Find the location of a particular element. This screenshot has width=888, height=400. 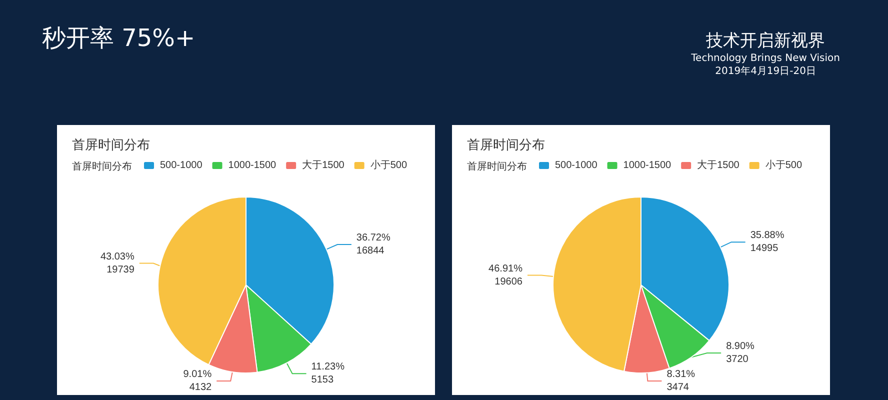

data-label: 46.91% 19606 is located at coordinates (505, 275).